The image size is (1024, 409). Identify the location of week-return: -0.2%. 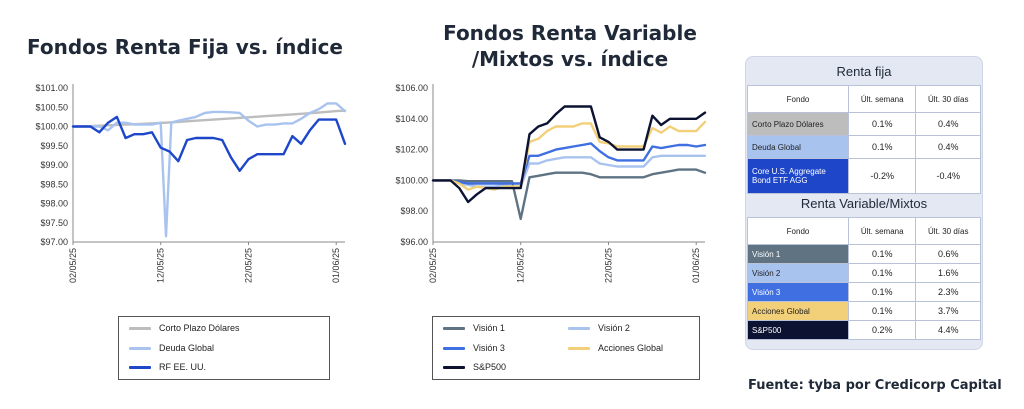
(882, 176).